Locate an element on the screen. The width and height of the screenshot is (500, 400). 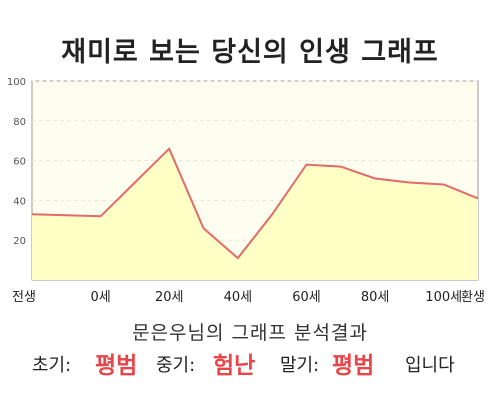
y-tick-label: 100 is located at coordinates (16, 82).